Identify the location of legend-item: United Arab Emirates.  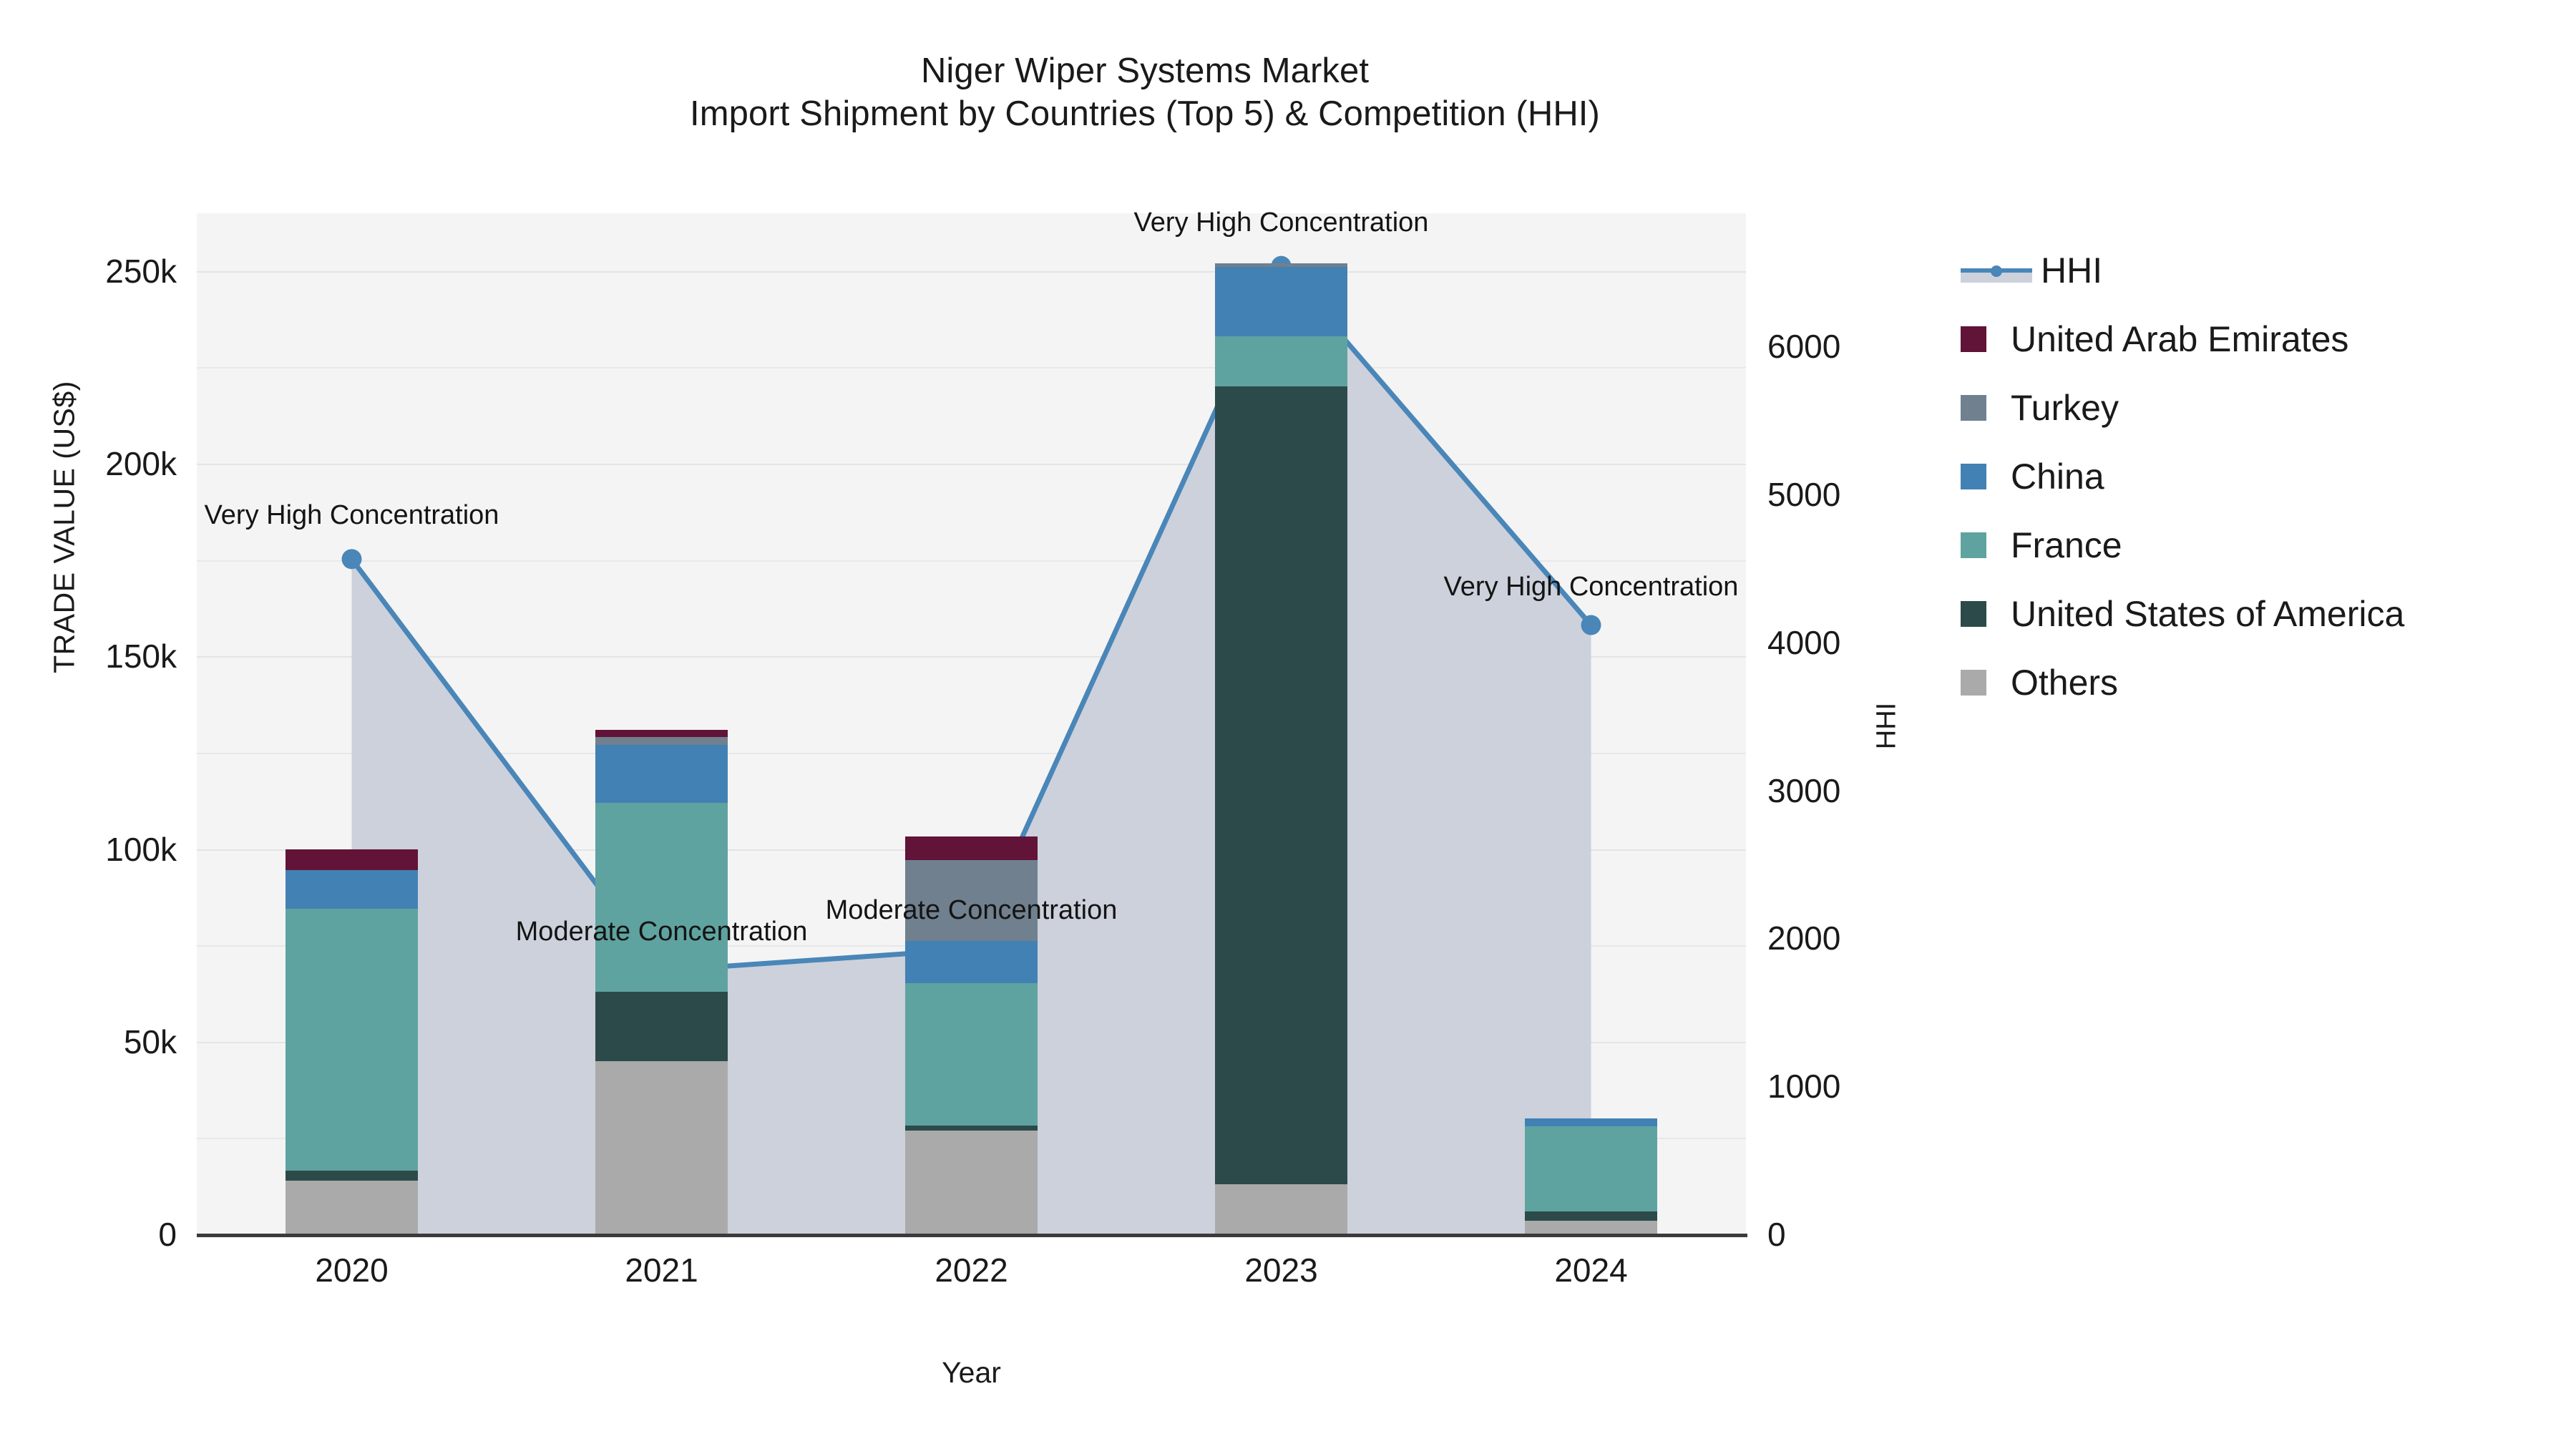
(2182, 339).